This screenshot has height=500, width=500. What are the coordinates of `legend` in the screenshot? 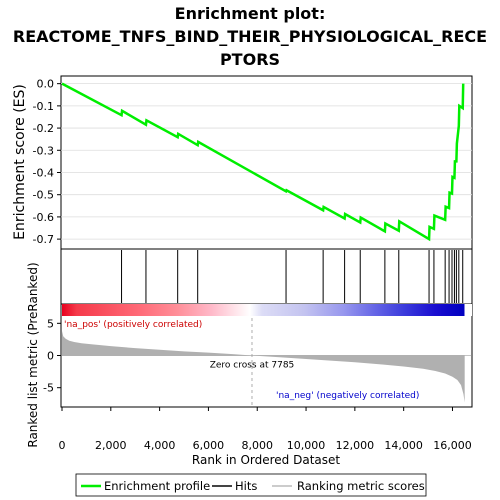 It's located at (251, 485).